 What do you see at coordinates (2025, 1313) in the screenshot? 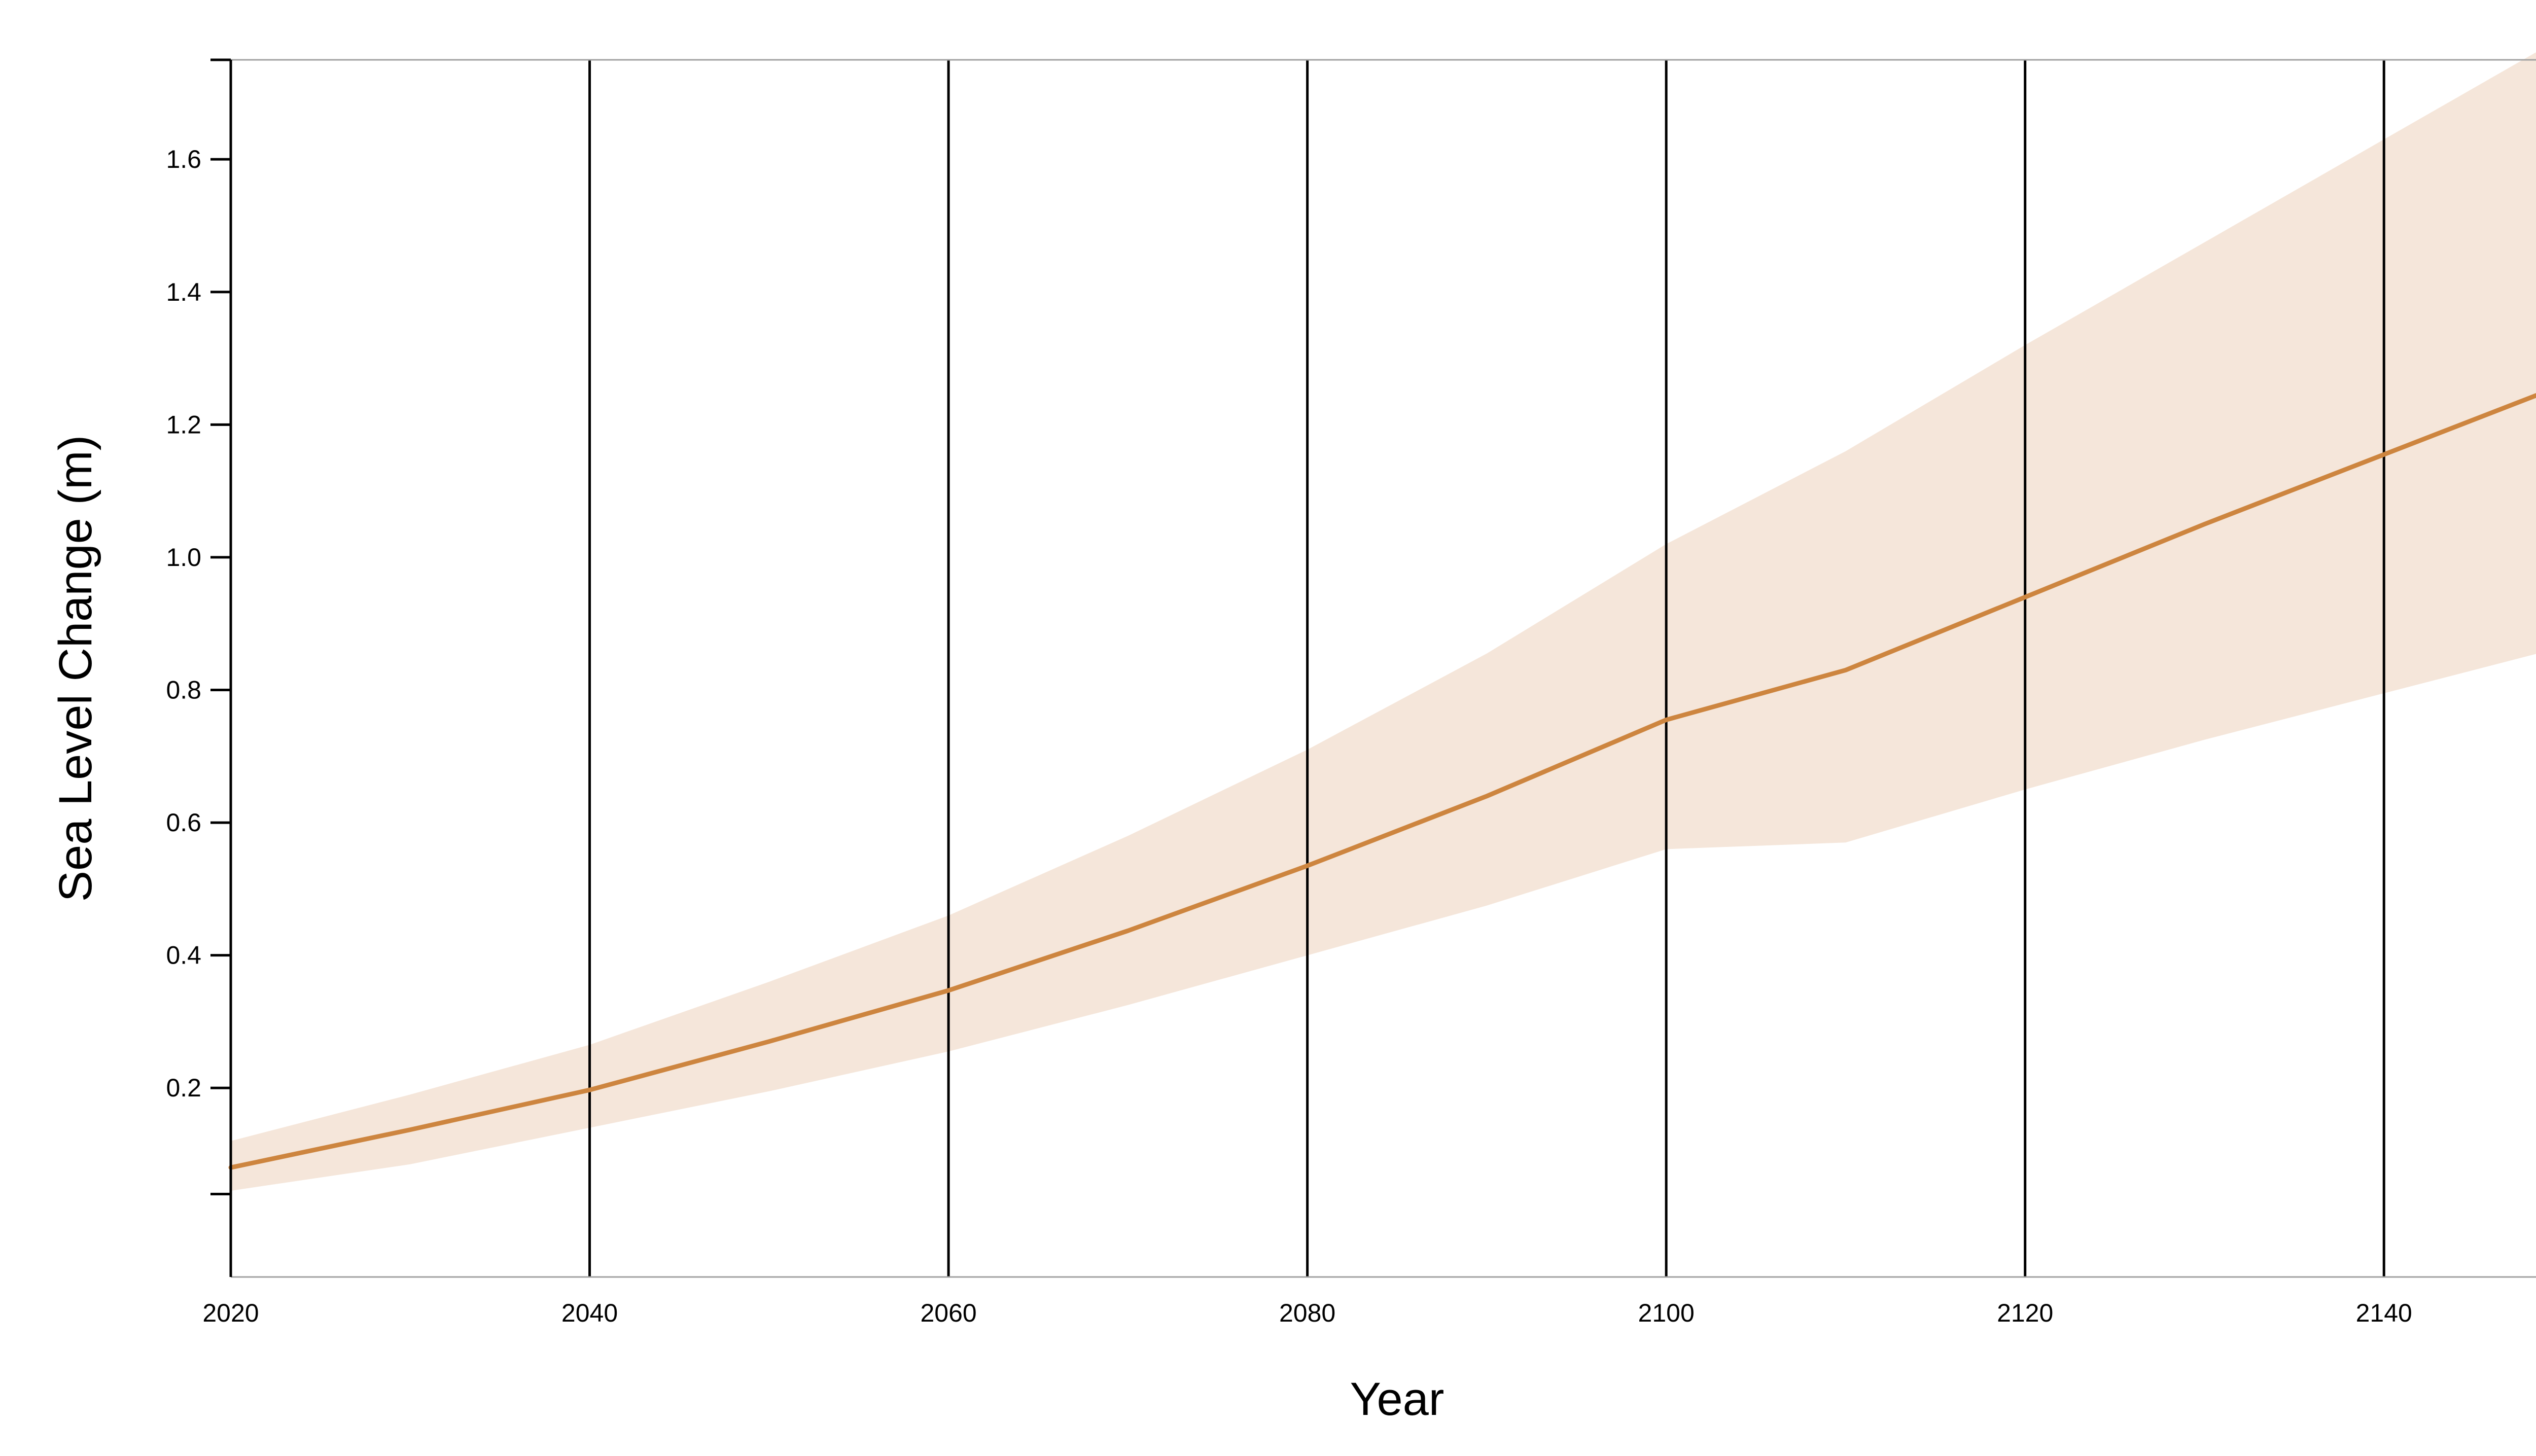
I see `x-tick-label: 2120` at bounding box center [2025, 1313].